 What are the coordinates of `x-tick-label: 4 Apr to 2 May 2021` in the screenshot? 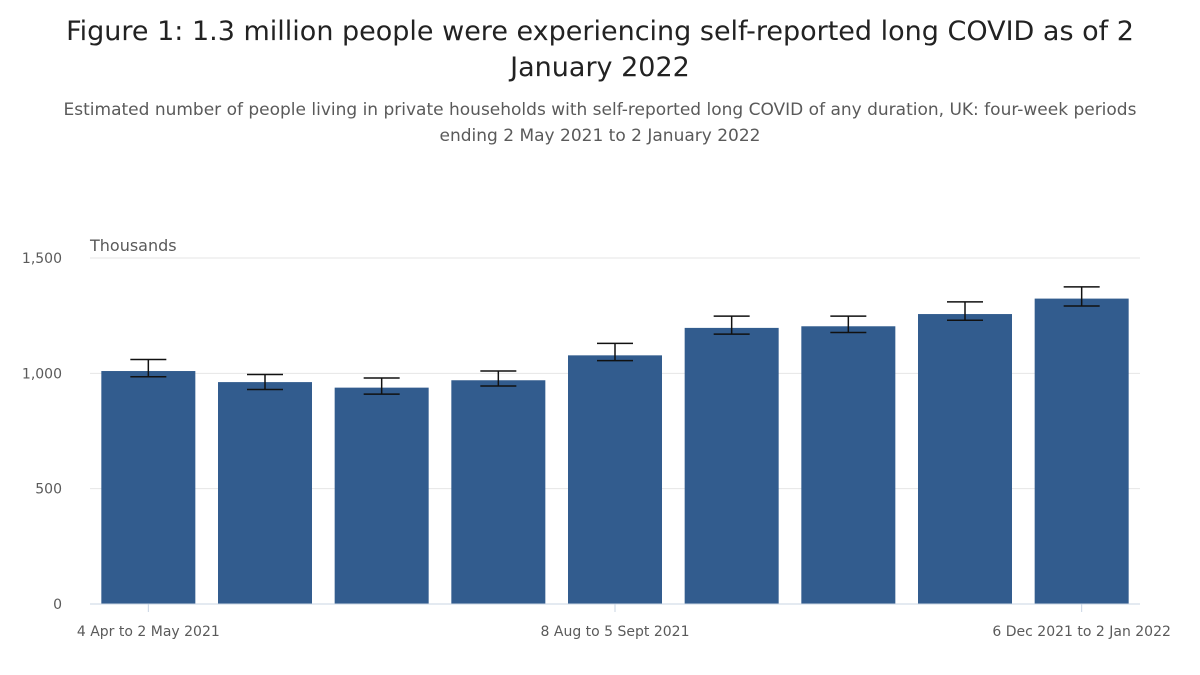 It's located at (148, 632).